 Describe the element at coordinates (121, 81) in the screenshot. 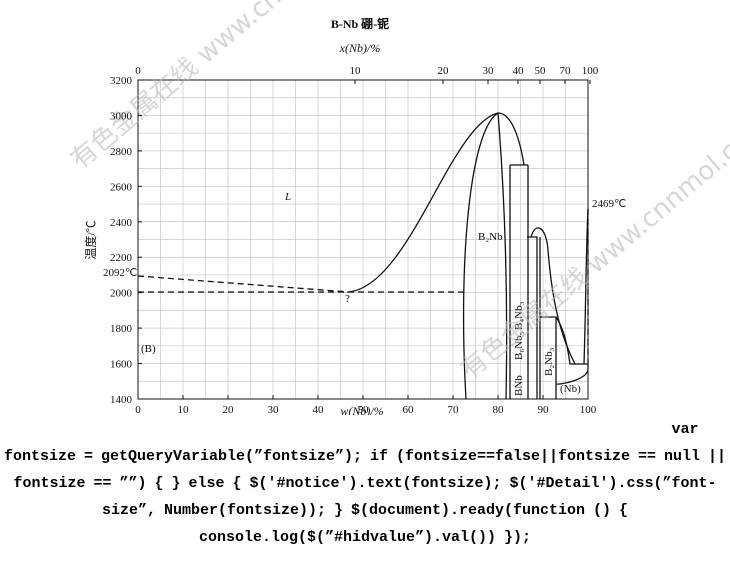

I see `y-tick-label: 3200` at that location.